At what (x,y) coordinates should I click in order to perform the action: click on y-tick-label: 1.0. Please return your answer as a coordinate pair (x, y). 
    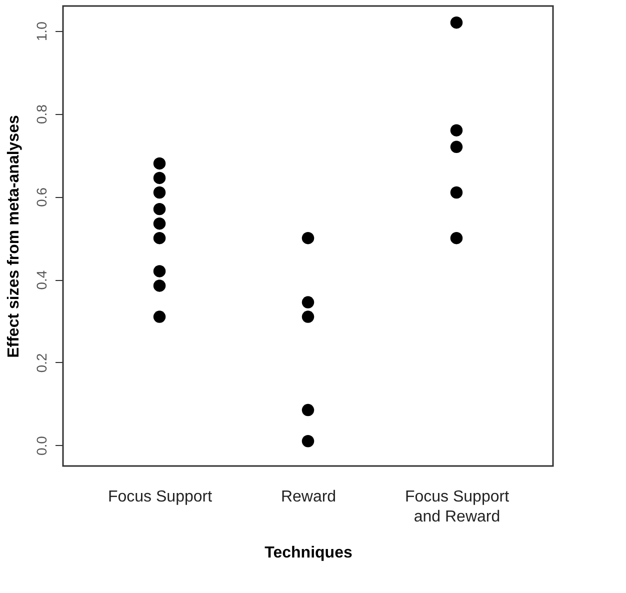
    Looking at the image, I should click on (42, 31).